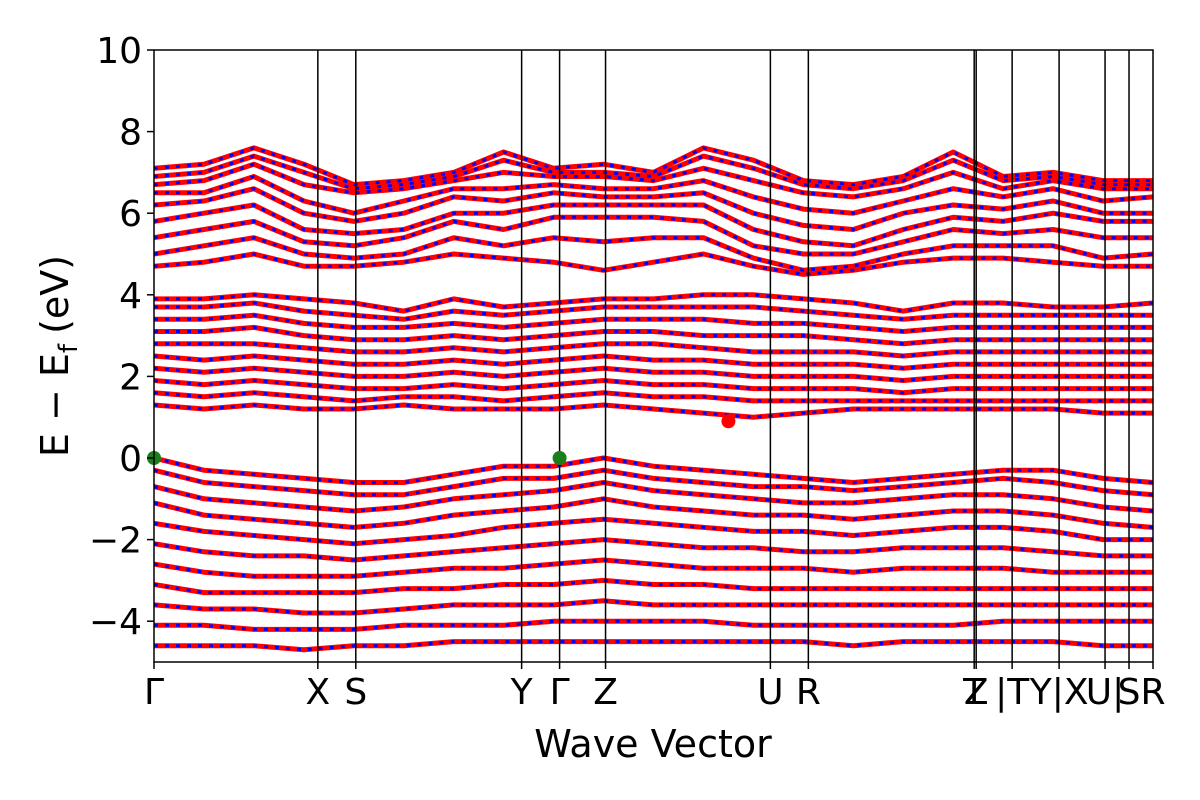  Describe the element at coordinates (154, 692) in the screenshot. I see `x-tick-label-1: Γ` at that location.